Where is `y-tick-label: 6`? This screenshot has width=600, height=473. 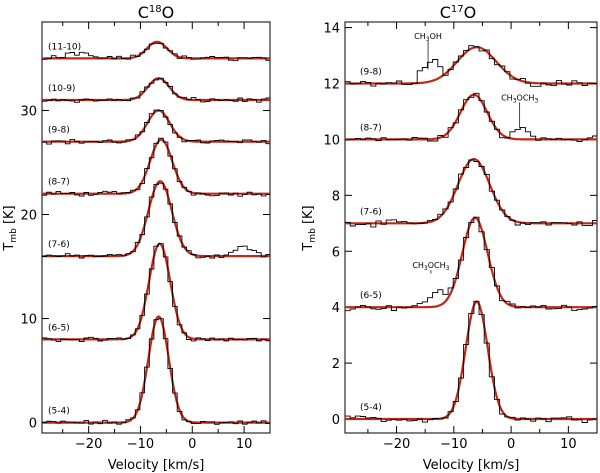 y-tick-label: 6 is located at coordinates (336, 252).